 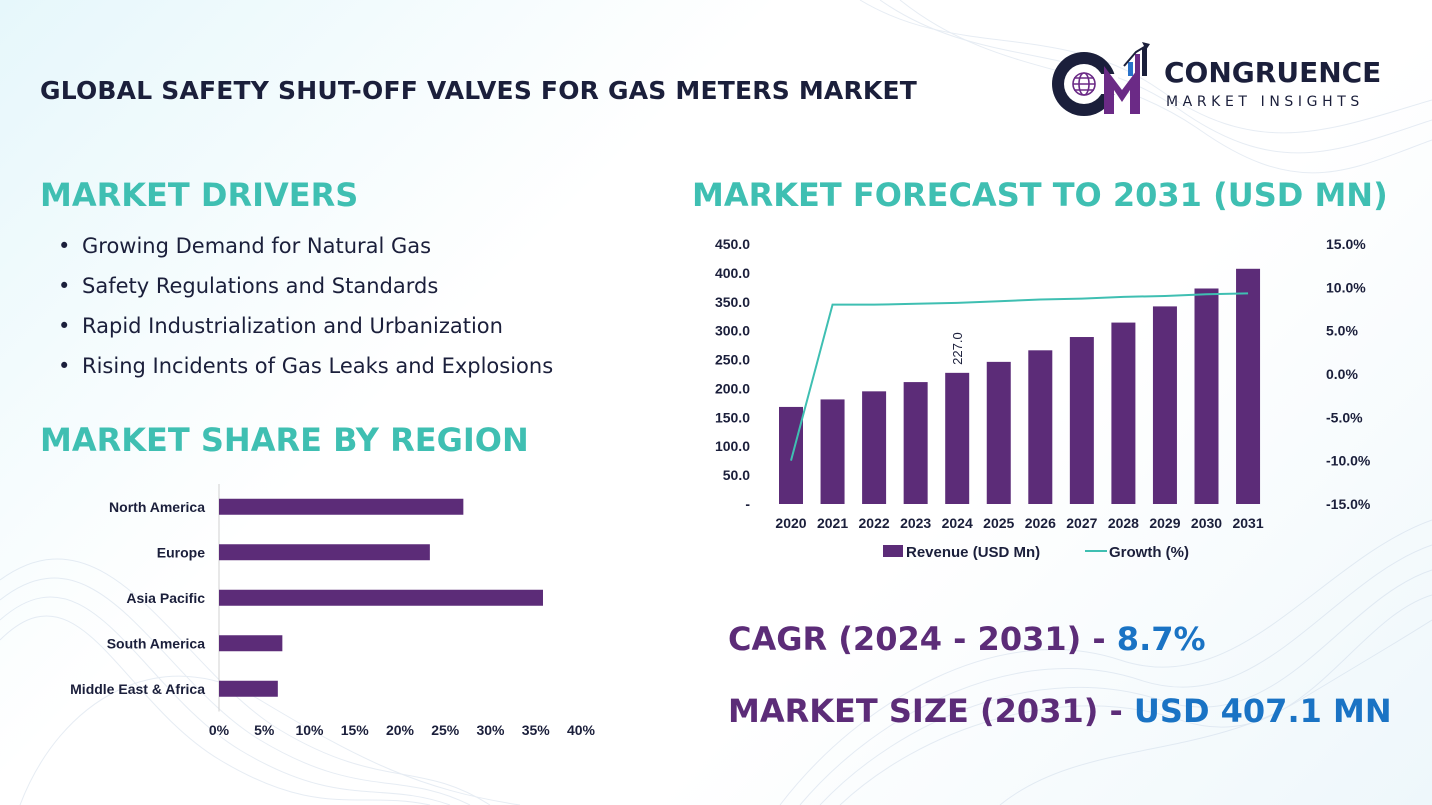 I want to click on region-category-label: Asia Pacific, so click(x=165, y=598).